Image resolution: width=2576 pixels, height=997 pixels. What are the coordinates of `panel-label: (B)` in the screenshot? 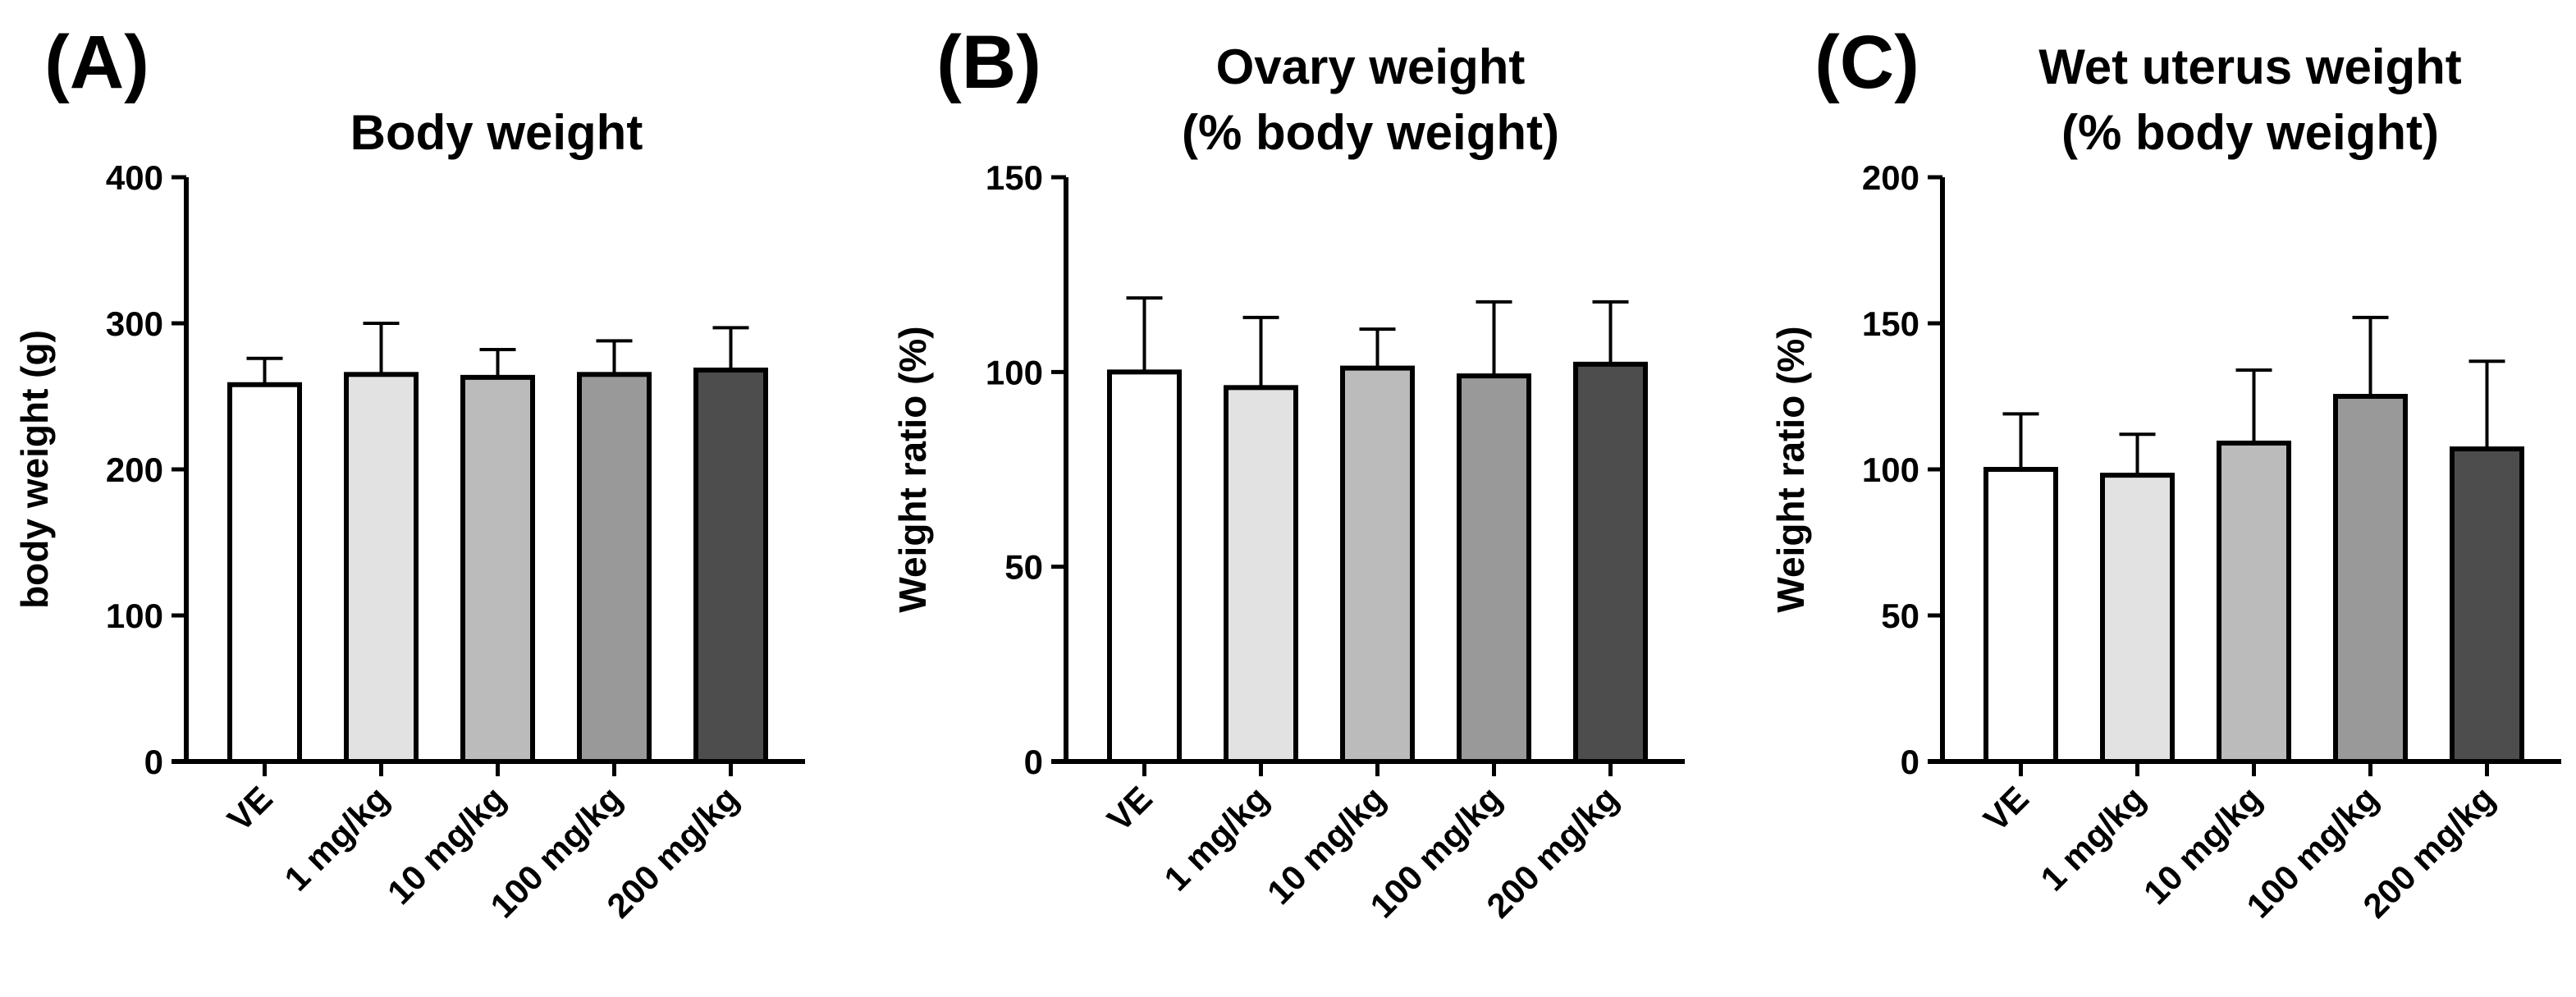 It's located at (988, 62).